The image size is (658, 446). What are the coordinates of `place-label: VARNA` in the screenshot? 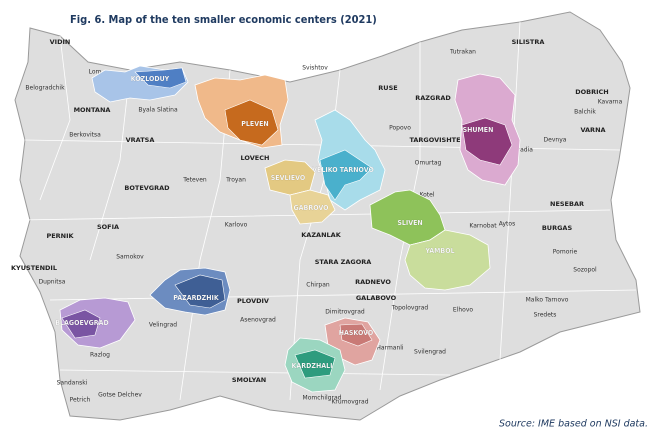 It's located at (592, 130).